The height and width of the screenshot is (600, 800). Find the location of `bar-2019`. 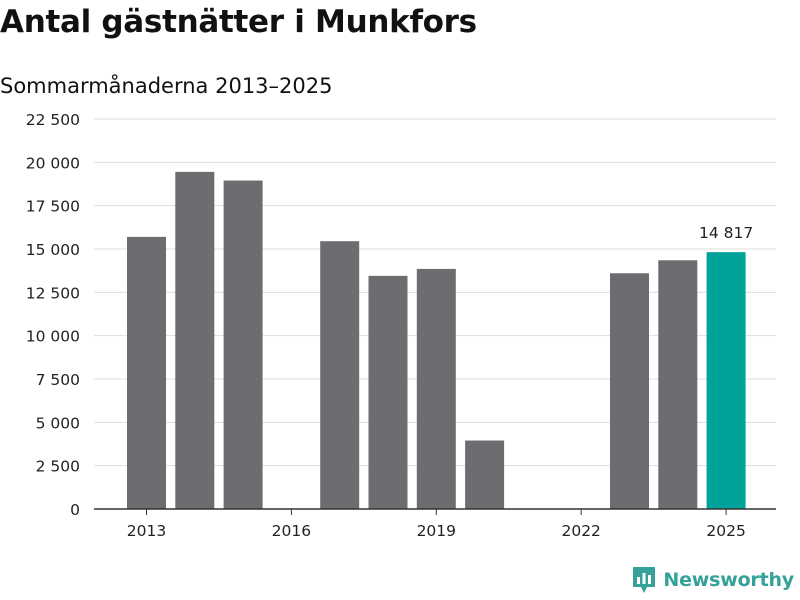

bar-2019 is located at coordinates (436, 388).